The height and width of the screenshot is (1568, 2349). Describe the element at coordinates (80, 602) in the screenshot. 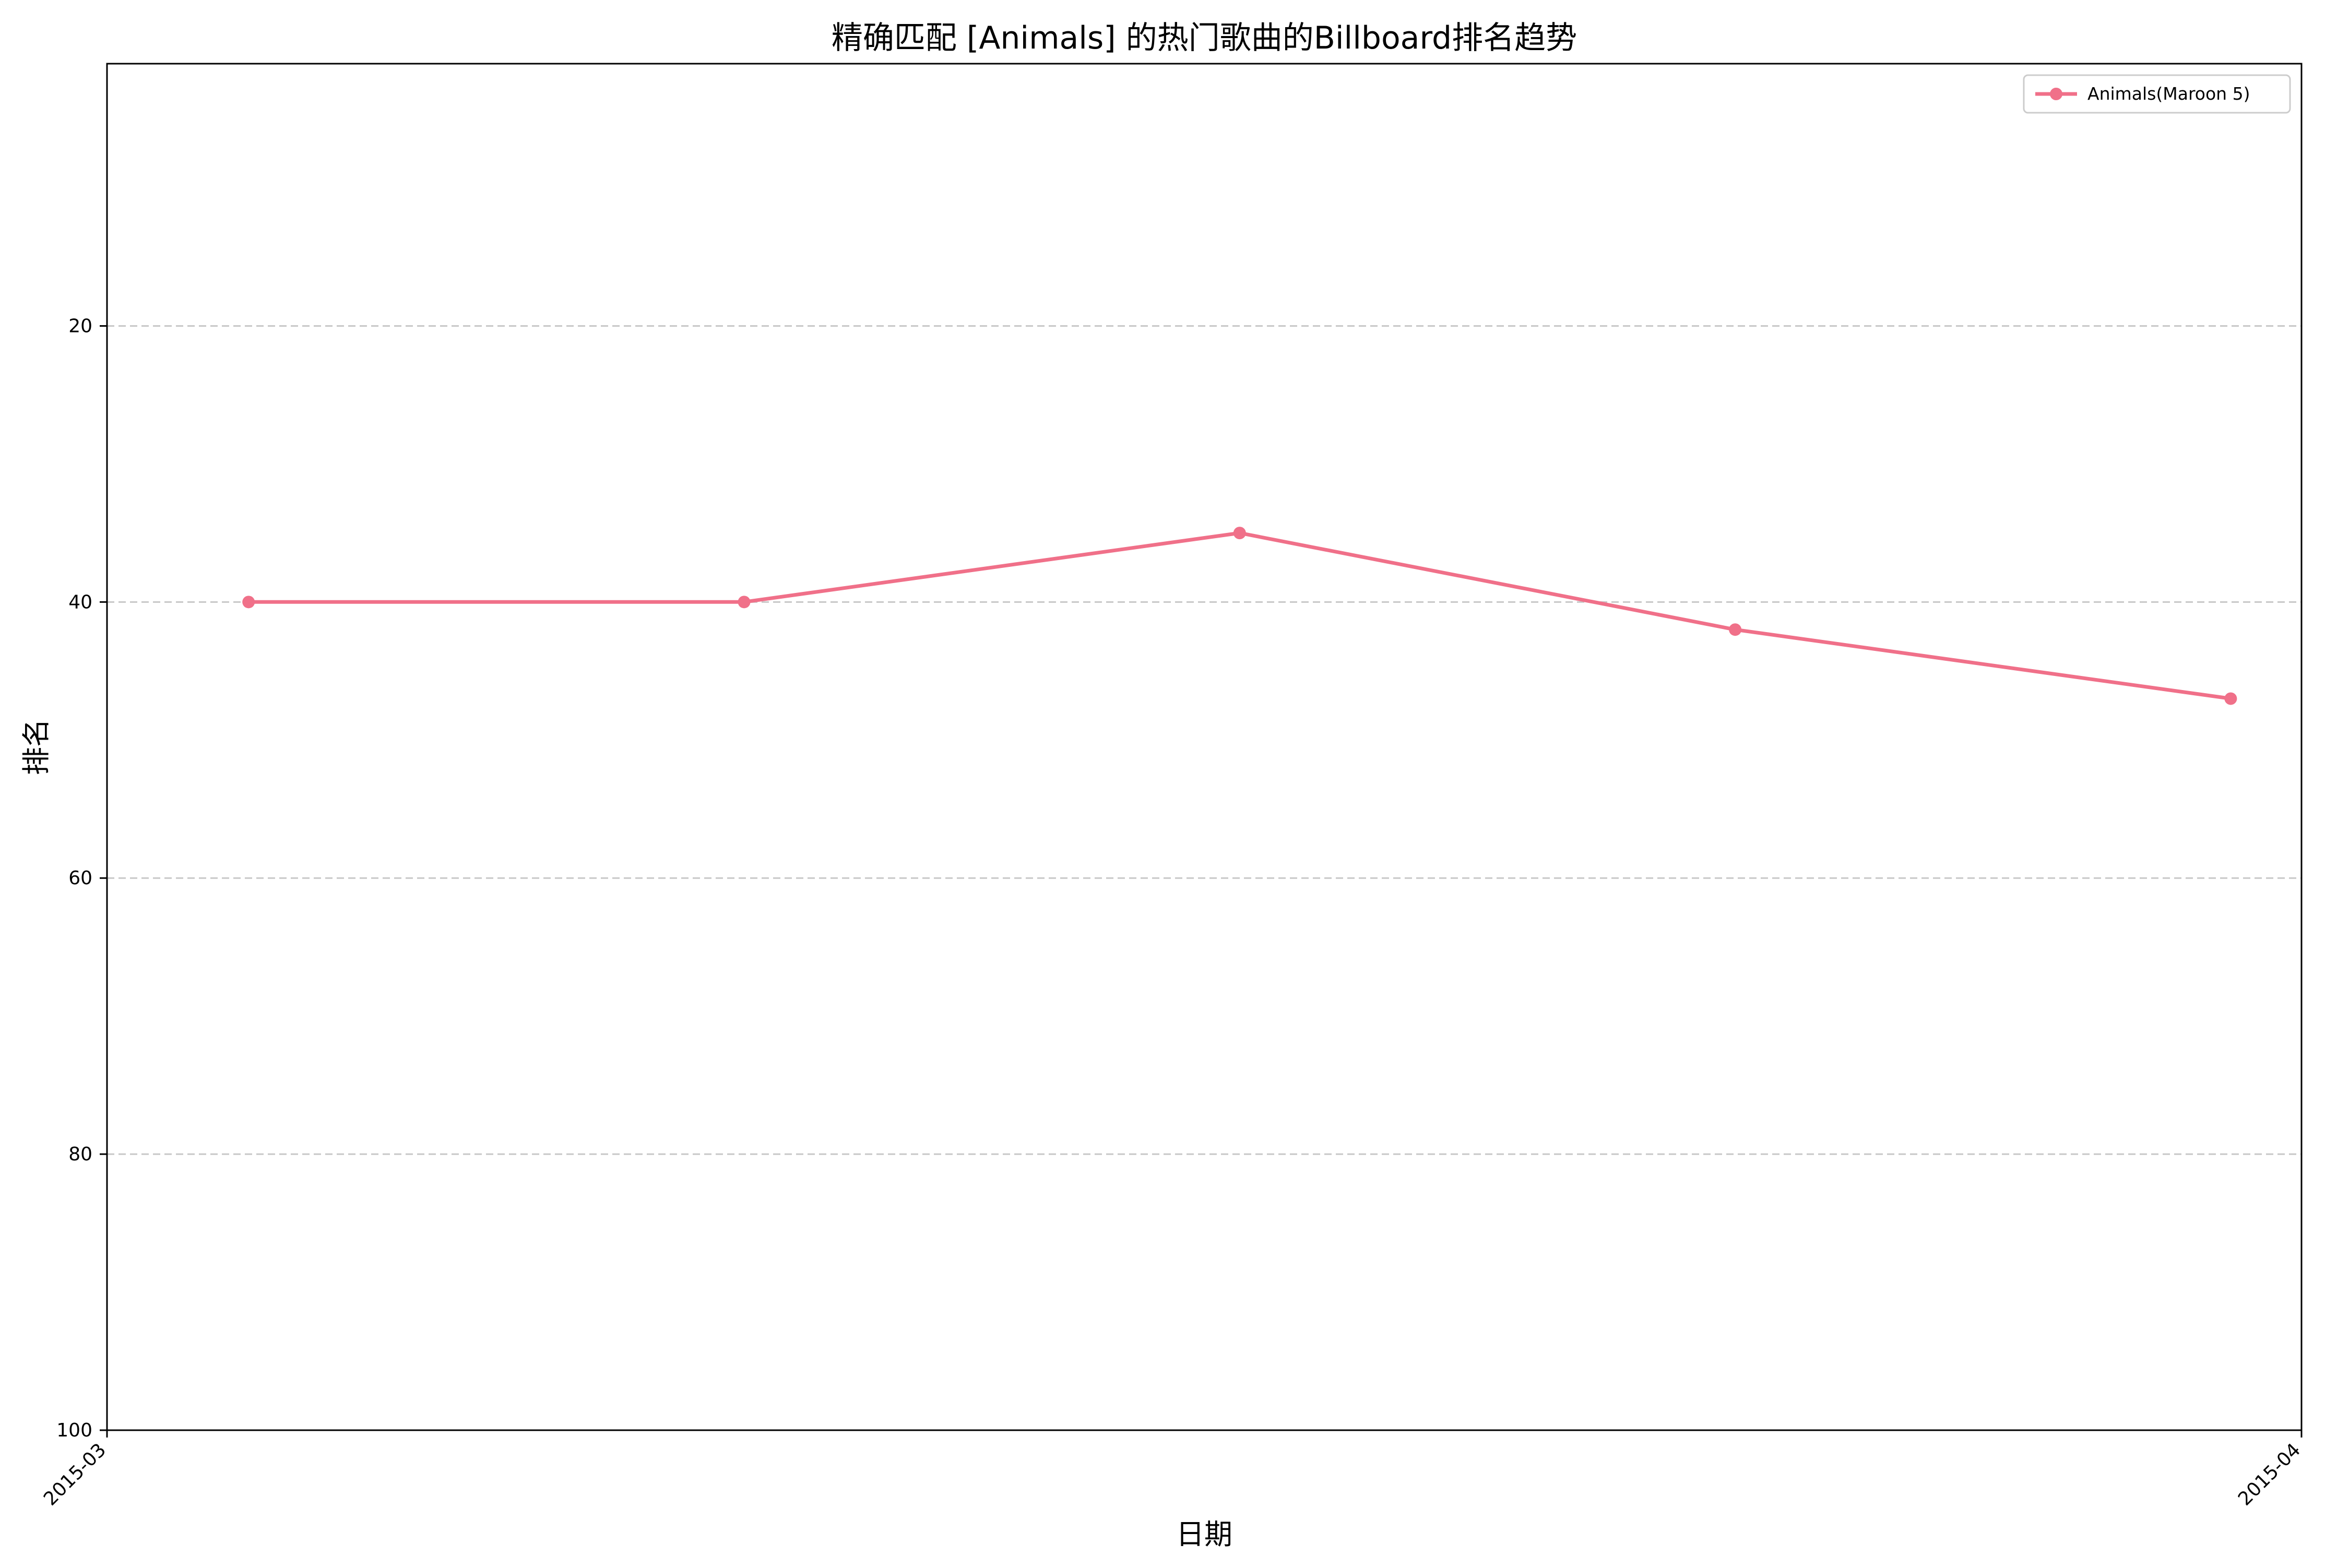

I see `y-tick-label-40: 40` at that location.